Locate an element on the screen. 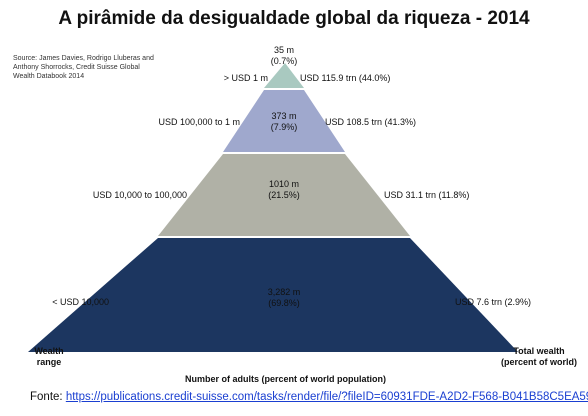 This screenshot has width=588, height=416. wealth-range-title-line2: range is located at coordinates (49, 362).